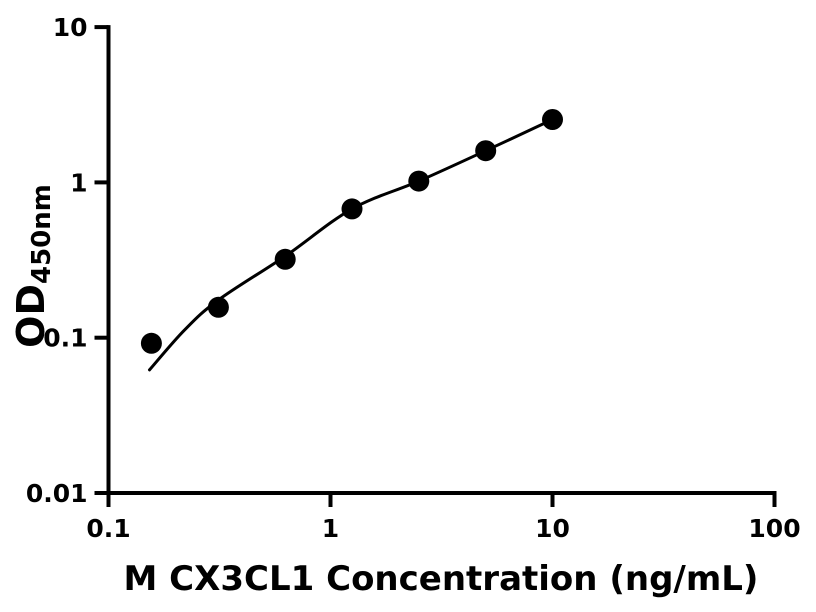 The height and width of the screenshot is (612, 816). I want to click on y-axis-title-subscript: 450nm, so click(42, 234).